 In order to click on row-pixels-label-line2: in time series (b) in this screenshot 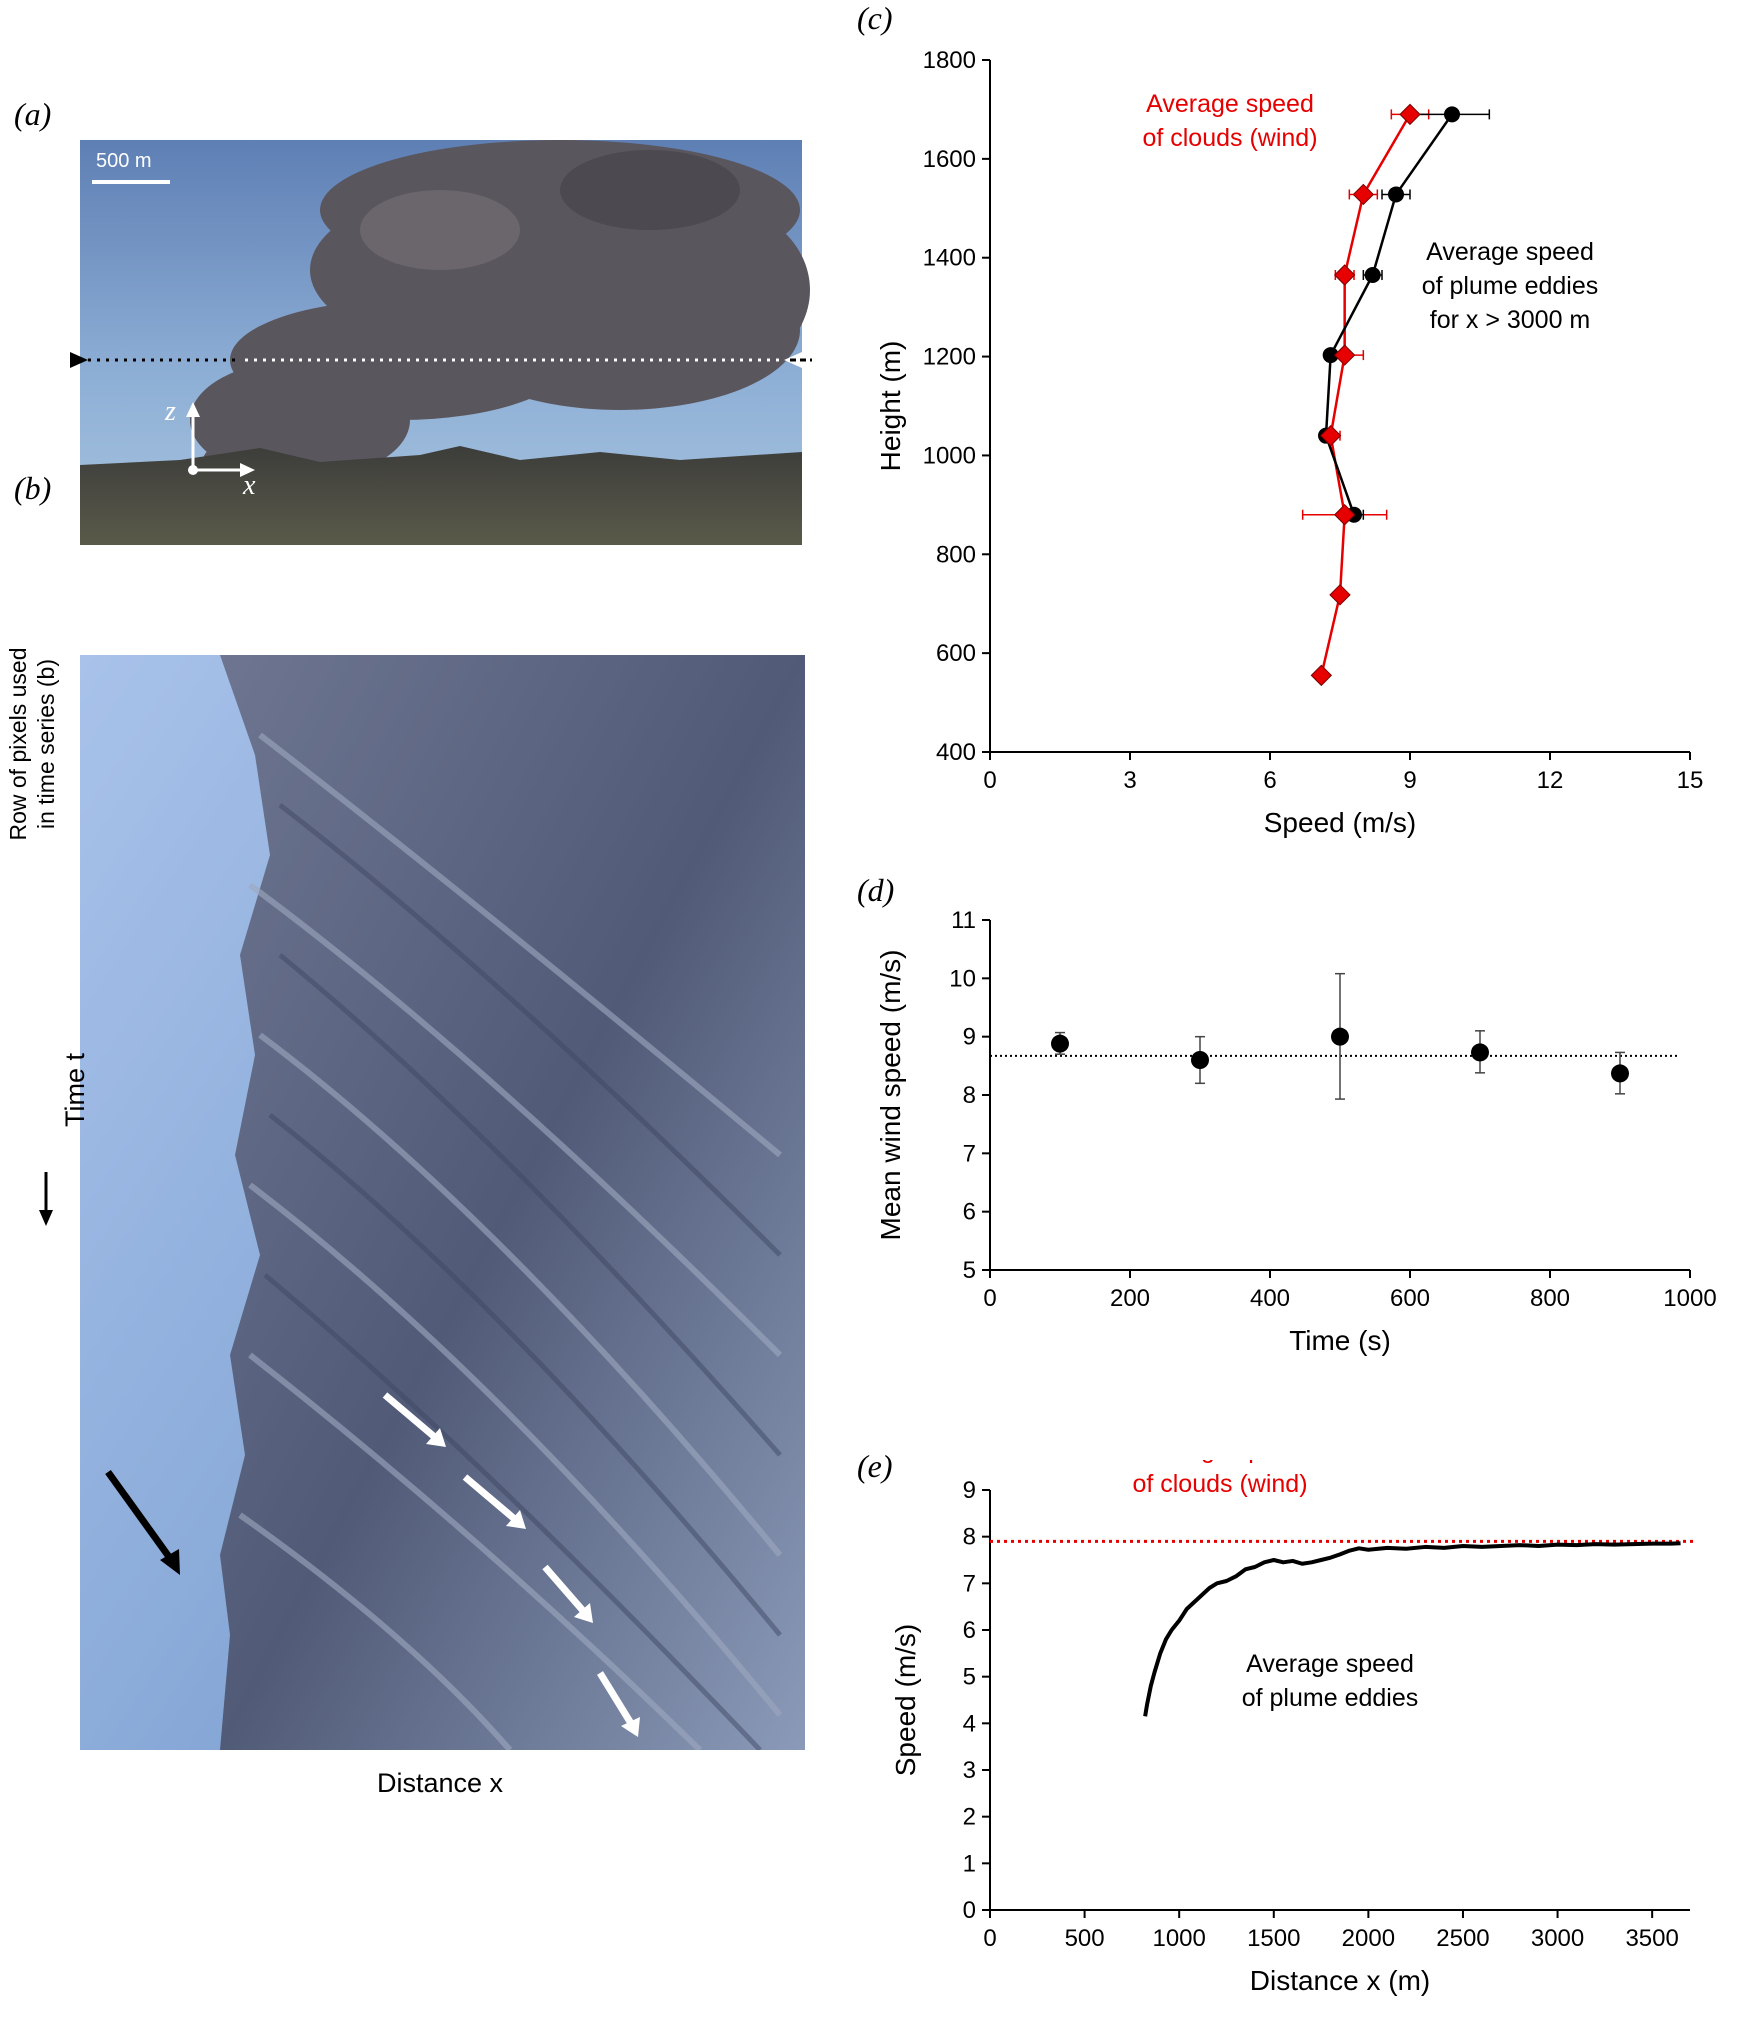, I will do `click(46, 744)`.